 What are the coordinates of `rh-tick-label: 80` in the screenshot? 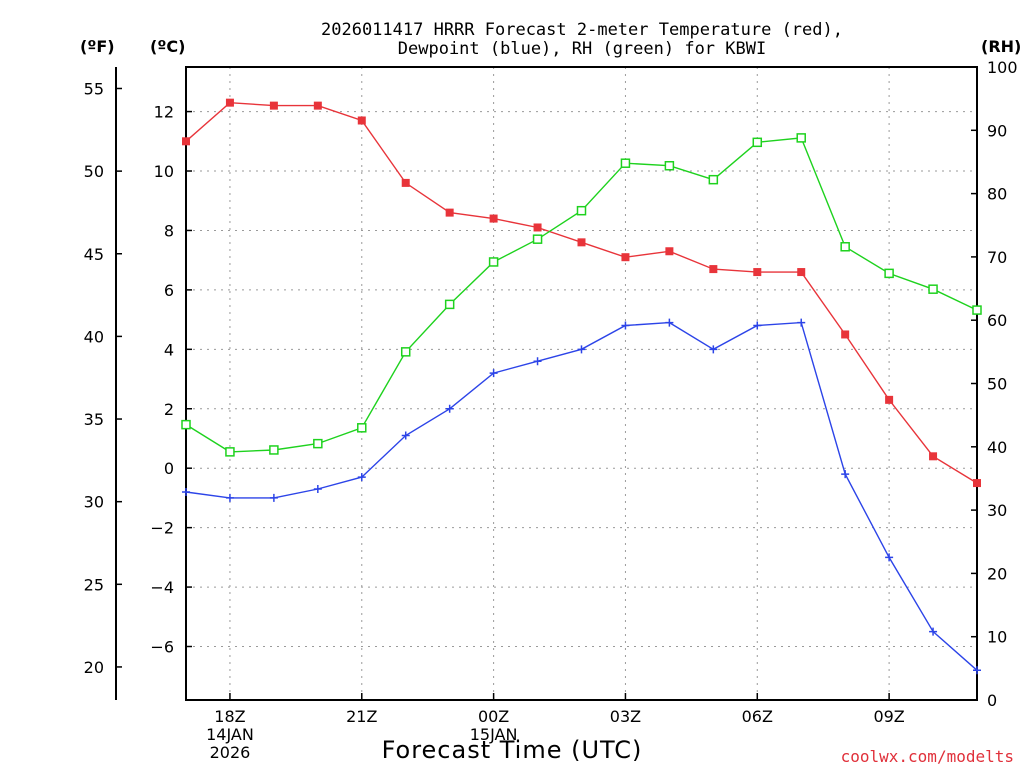 It's located at (997, 194).